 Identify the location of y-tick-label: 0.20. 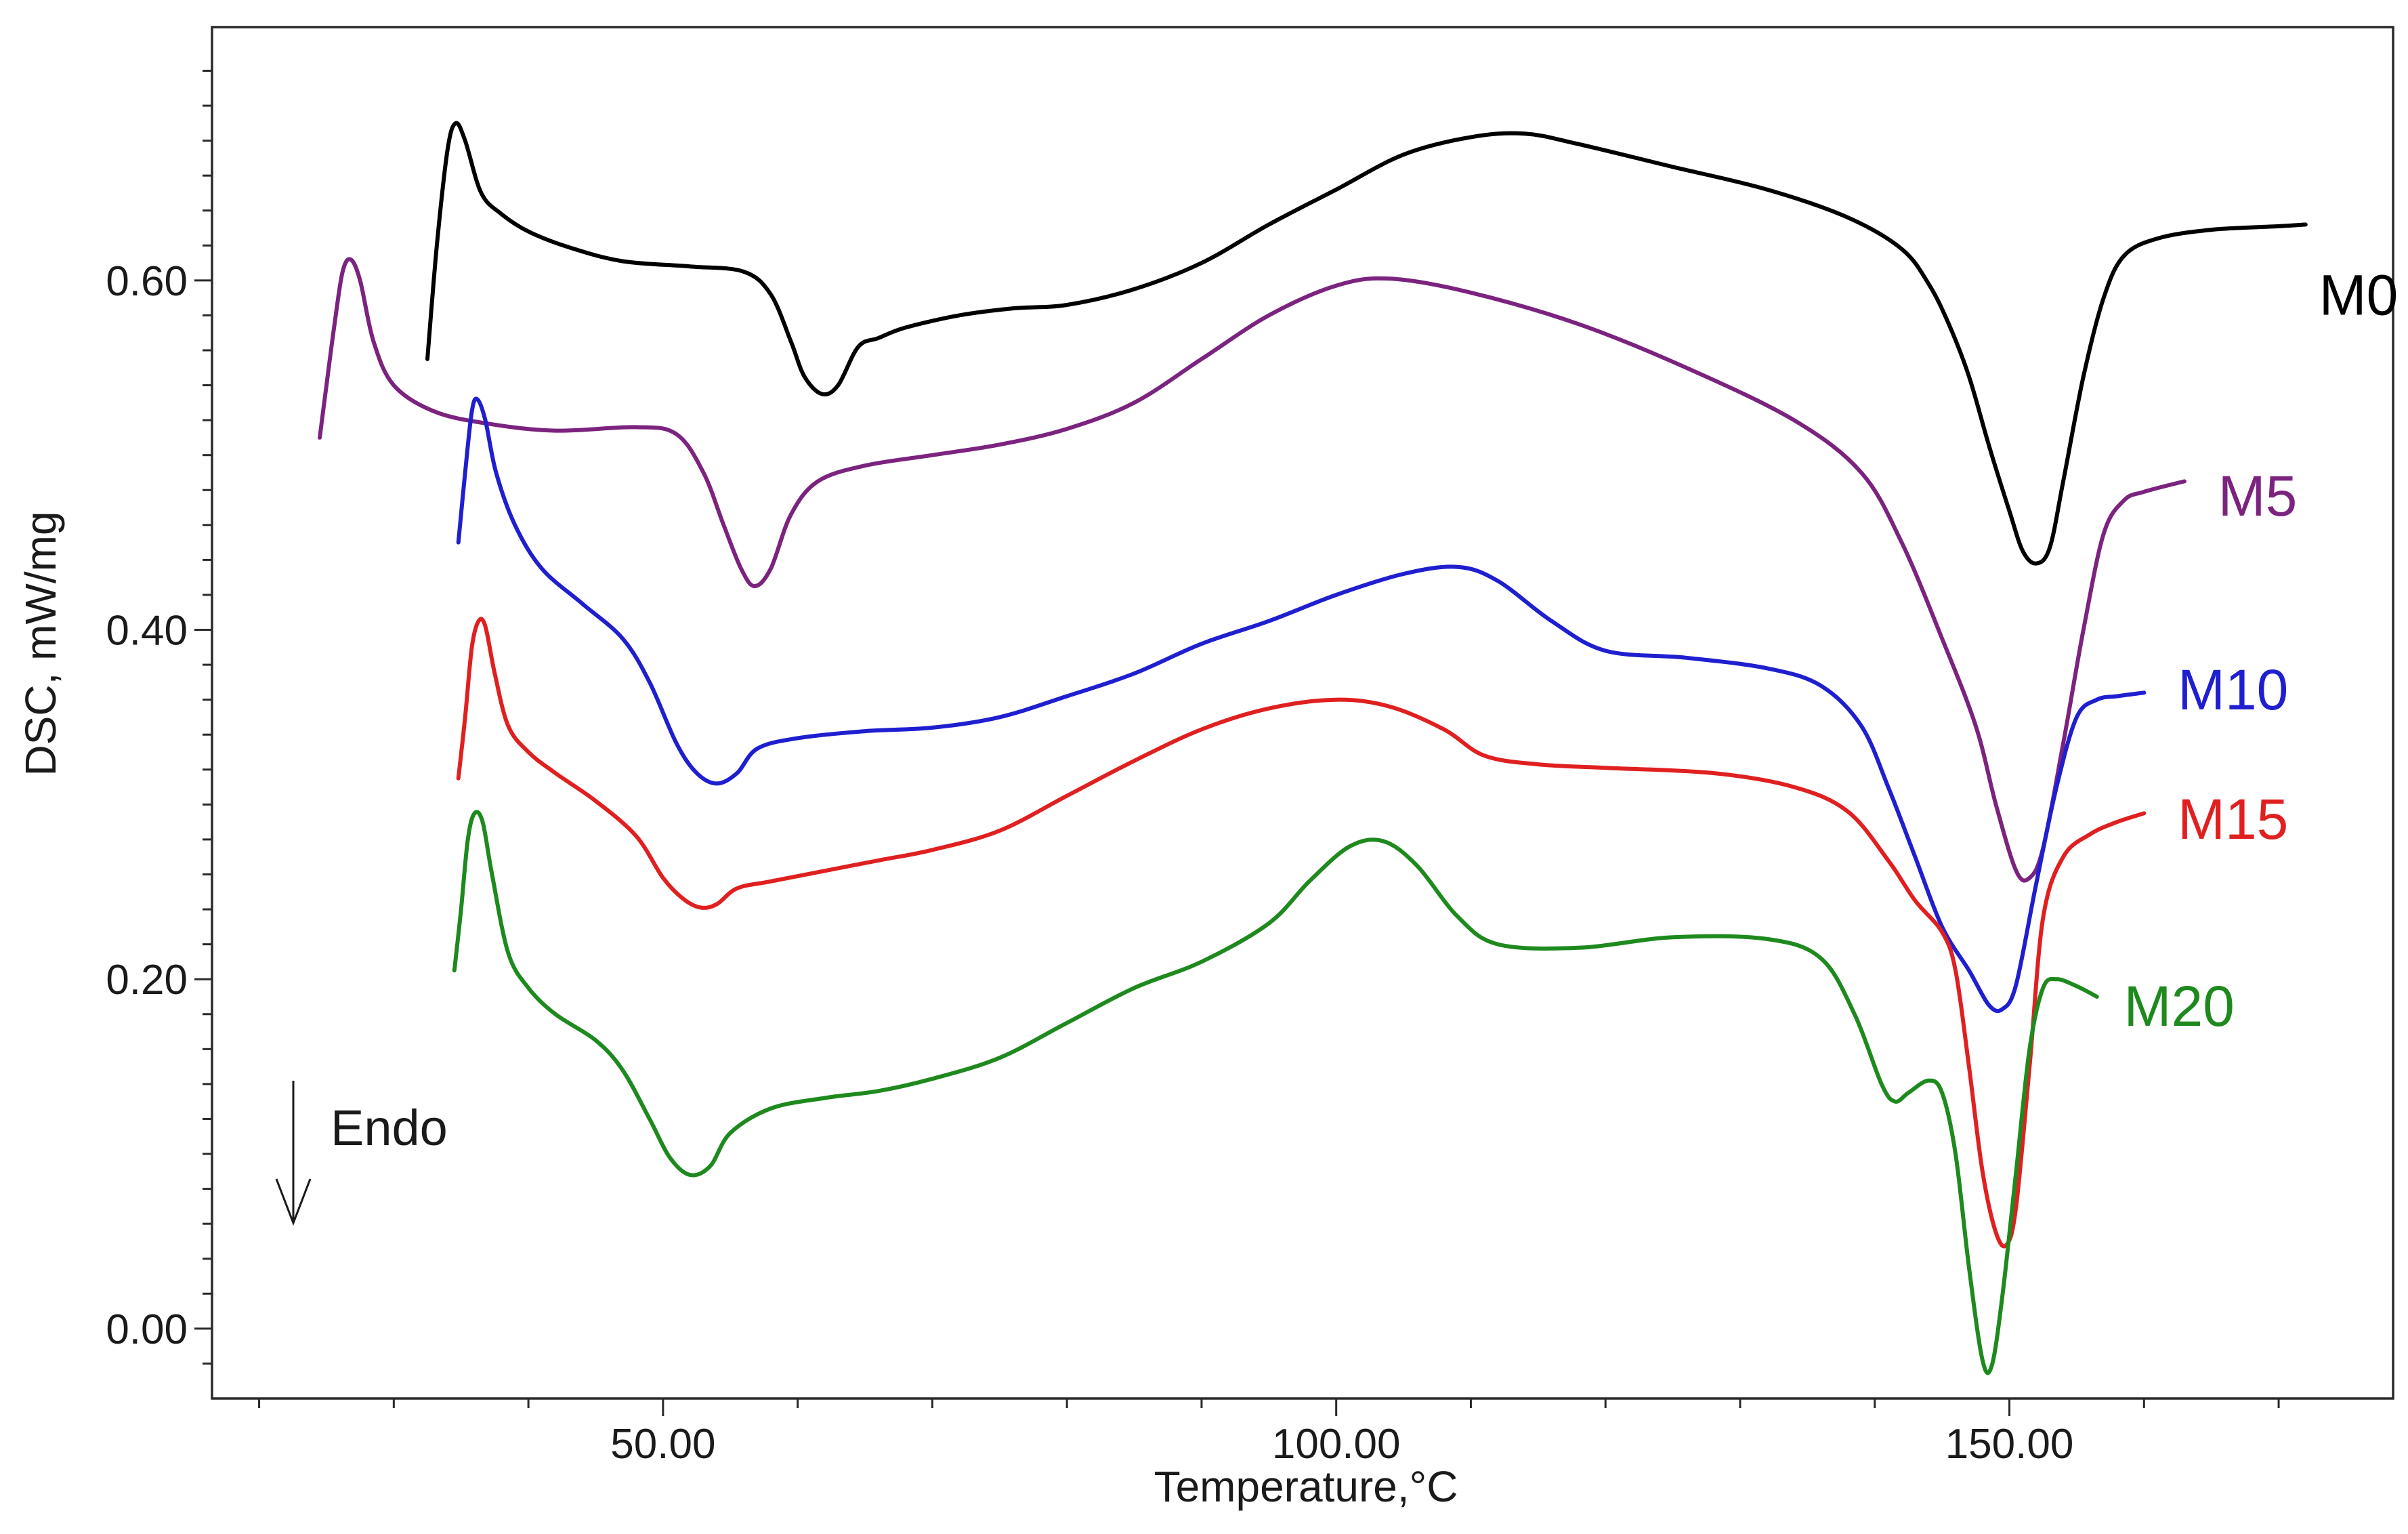
(147, 980).